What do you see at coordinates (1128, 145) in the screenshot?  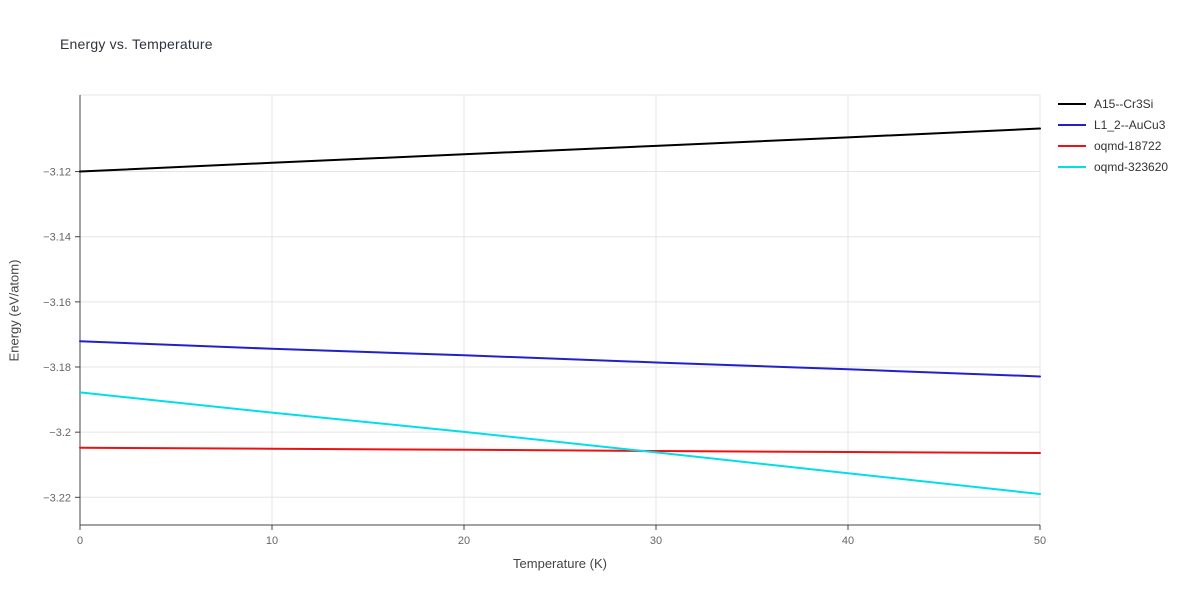 I see `legend-label: oqmd-18722` at bounding box center [1128, 145].